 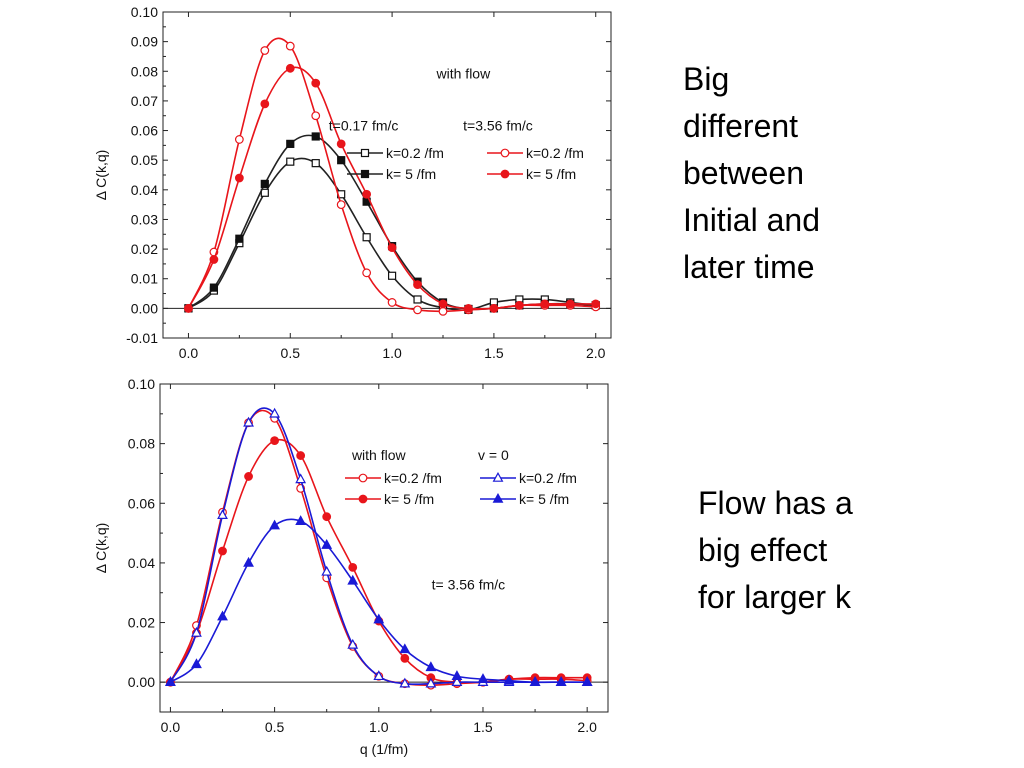 What do you see at coordinates (743, 173) in the screenshot?
I see `note-line: between` at bounding box center [743, 173].